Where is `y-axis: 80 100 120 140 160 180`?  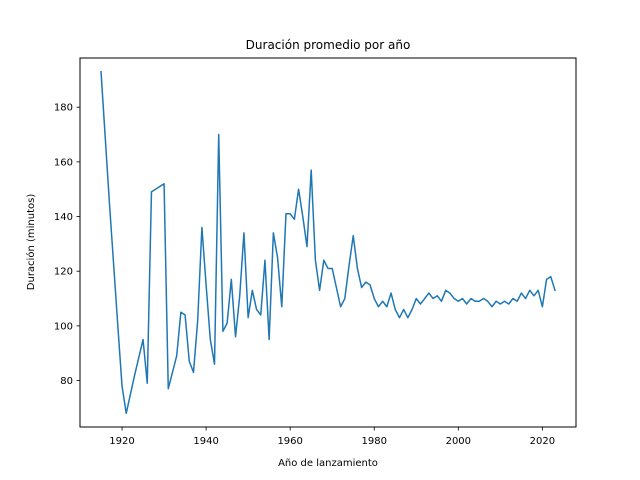
y-axis: 80 100 120 140 160 180 is located at coordinates (67, 245).